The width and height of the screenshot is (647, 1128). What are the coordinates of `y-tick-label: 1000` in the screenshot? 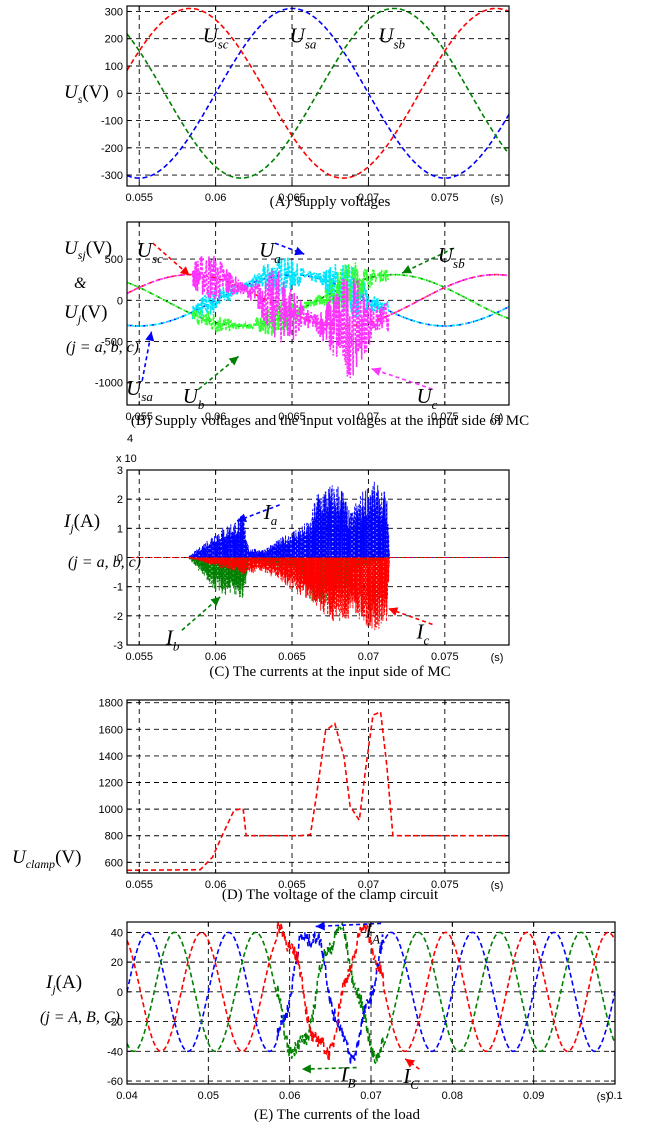 It's located at (111, 810).